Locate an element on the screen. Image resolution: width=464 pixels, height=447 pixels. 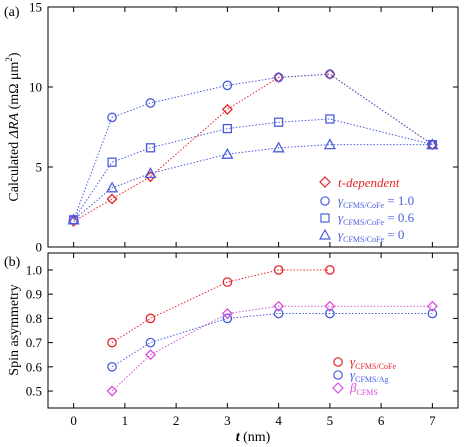
ylabel-part-0: Calculated is located at coordinates (14, 169).